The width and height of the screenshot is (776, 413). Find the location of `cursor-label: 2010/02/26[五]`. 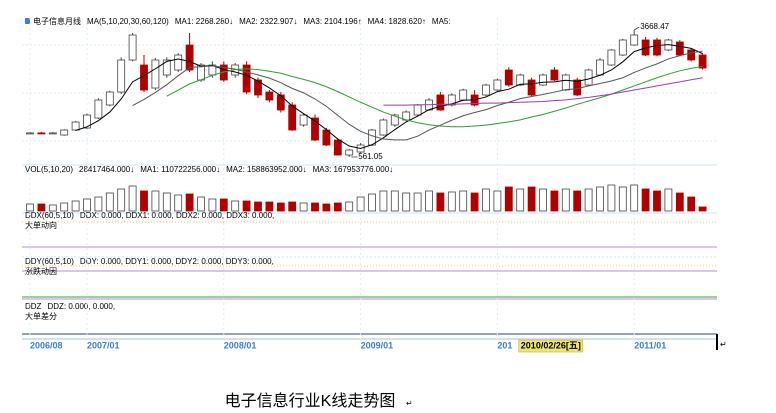

cursor-label: 2010/02/26[五] is located at coordinates (551, 345).